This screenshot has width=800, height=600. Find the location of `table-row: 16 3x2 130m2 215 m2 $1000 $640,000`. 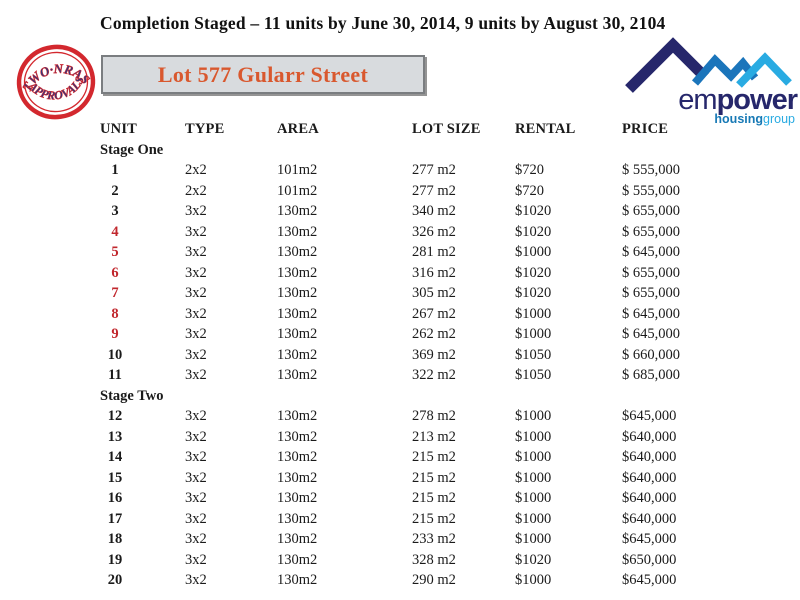

table-row: 16 3x2 130m2 215 m2 $1000 $640,000 is located at coordinates (406, 498).